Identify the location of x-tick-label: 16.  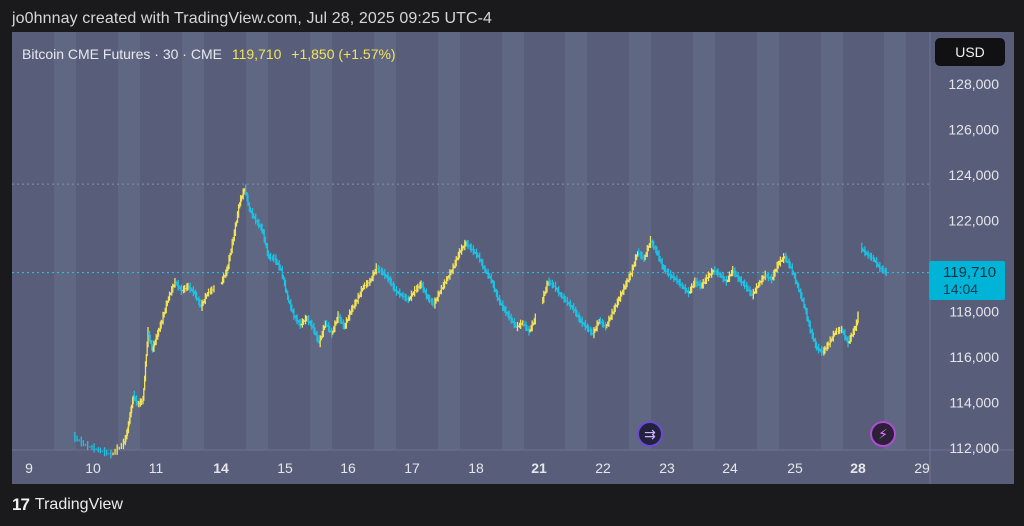
(348, 468).